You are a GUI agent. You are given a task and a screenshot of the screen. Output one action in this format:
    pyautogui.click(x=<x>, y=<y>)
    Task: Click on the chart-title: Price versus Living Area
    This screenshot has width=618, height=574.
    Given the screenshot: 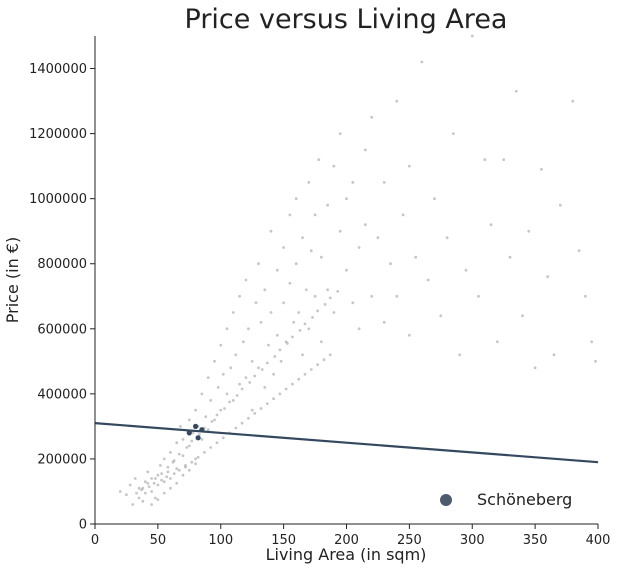 What is the action you would take?
    pyautogui.click(x=346, y=19)
    